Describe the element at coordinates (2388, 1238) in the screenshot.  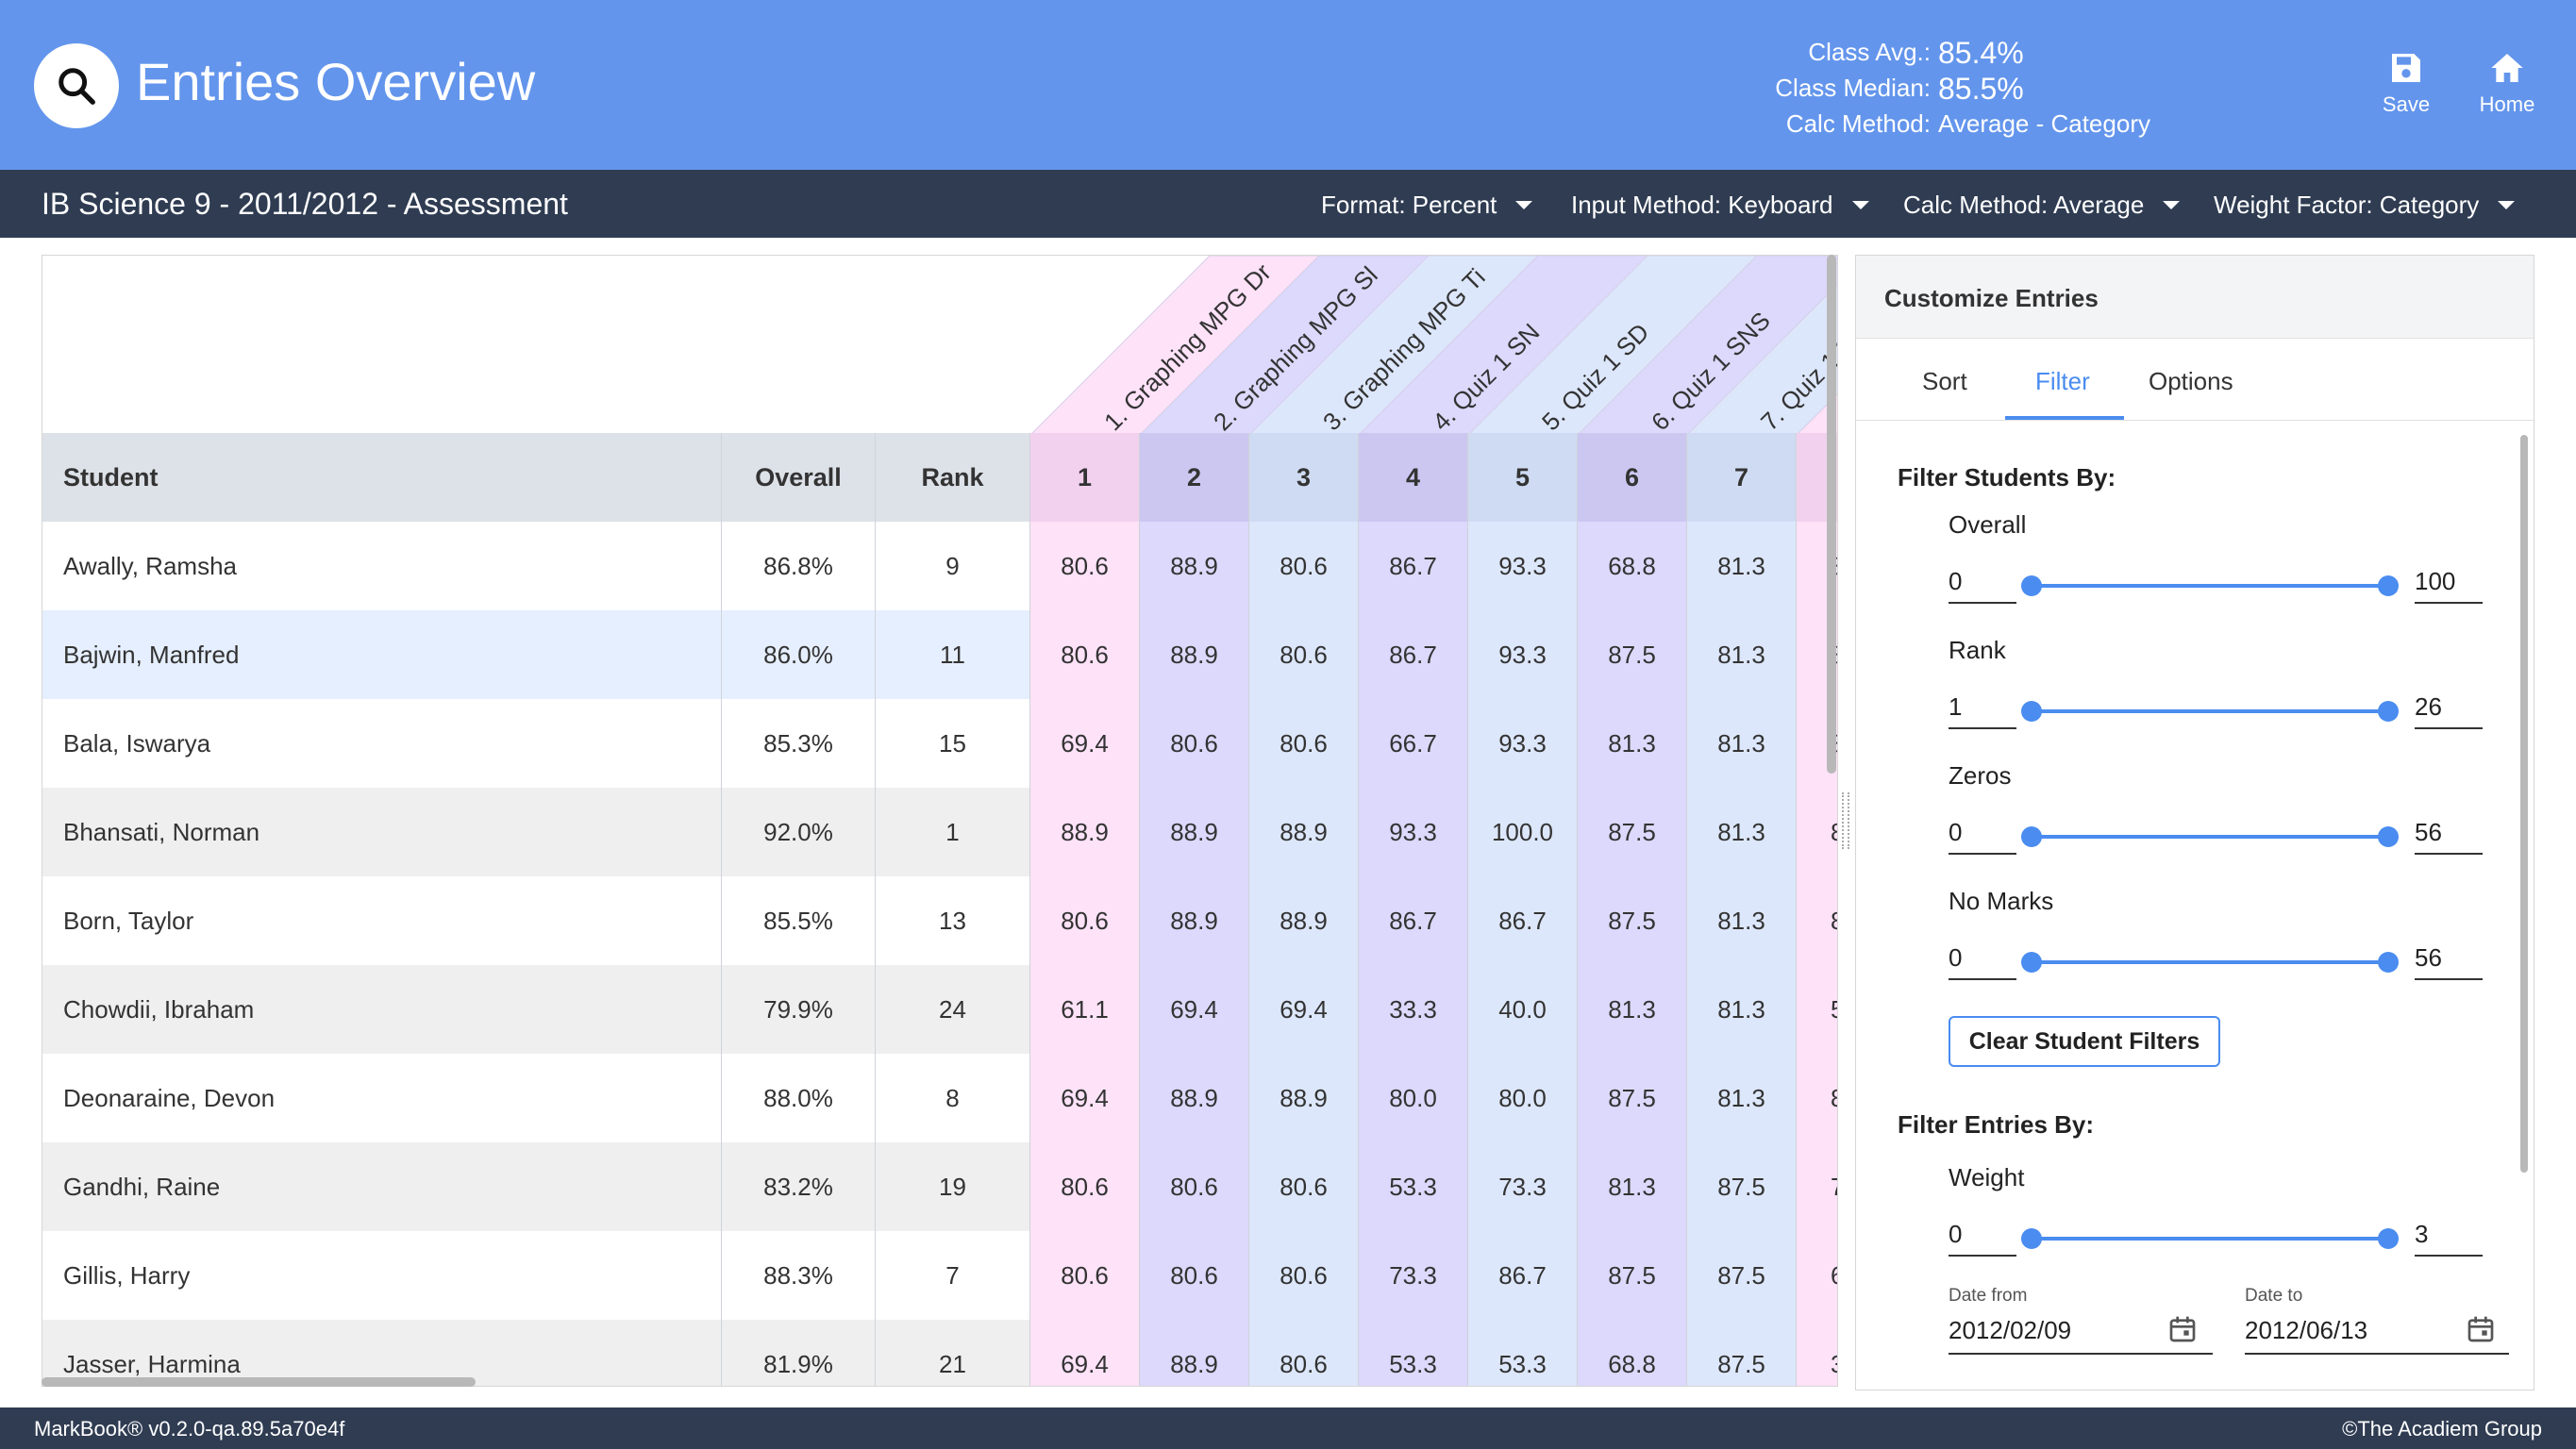
I see `weight-max-thumb` at that location.